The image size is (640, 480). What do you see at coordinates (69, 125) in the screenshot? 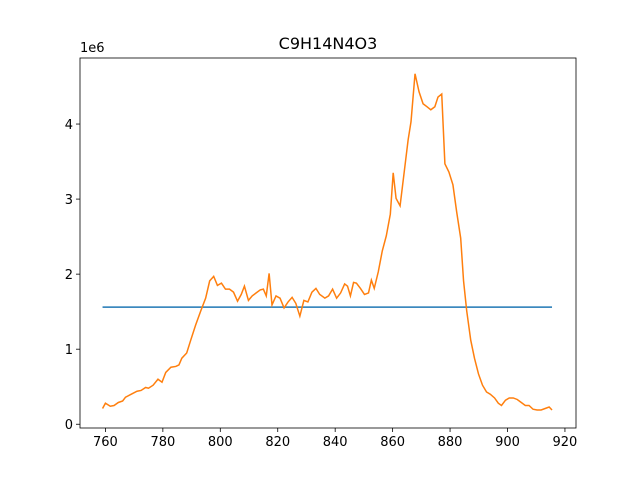
I see `y-tick-label: 4` at bounding box center [69, 125].